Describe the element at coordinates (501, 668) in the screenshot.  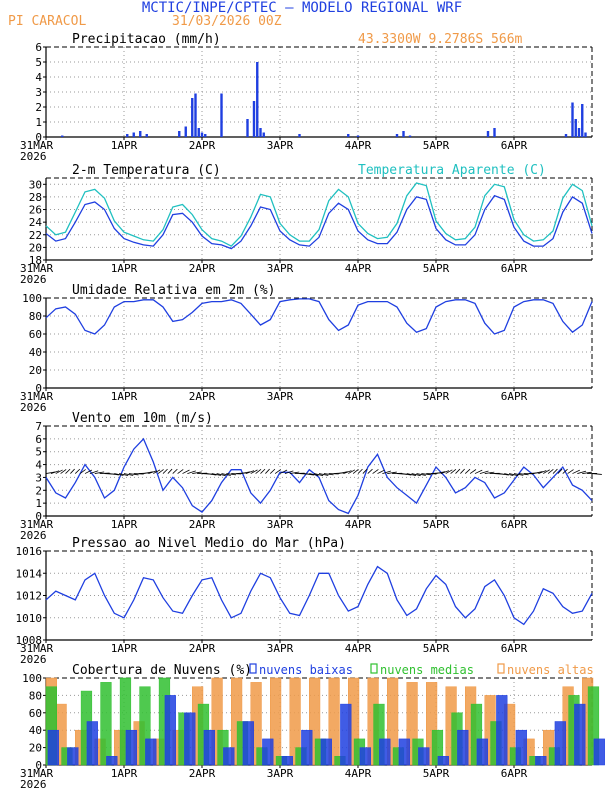
I see `legend-swatch` at that location.